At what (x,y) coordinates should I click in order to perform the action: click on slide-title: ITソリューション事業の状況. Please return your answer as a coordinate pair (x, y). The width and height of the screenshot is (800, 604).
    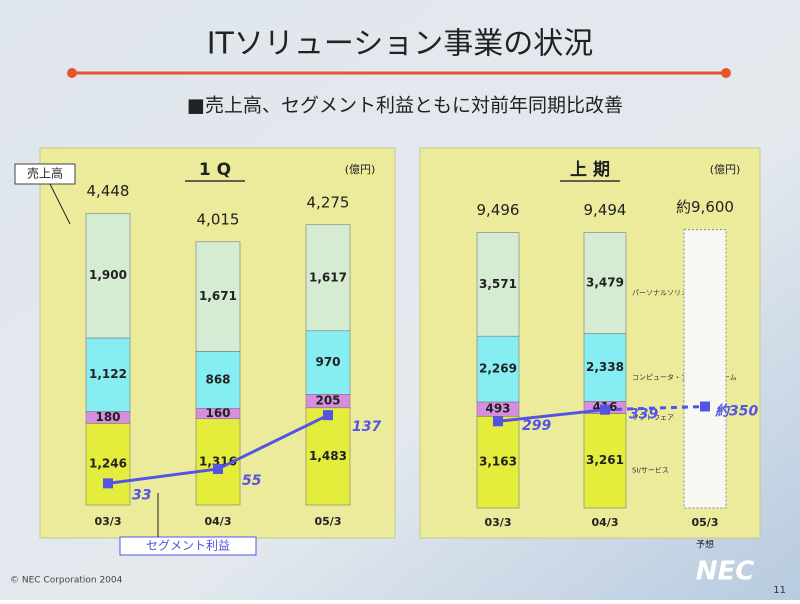
    Looking at the image, I should click on (400, 44).